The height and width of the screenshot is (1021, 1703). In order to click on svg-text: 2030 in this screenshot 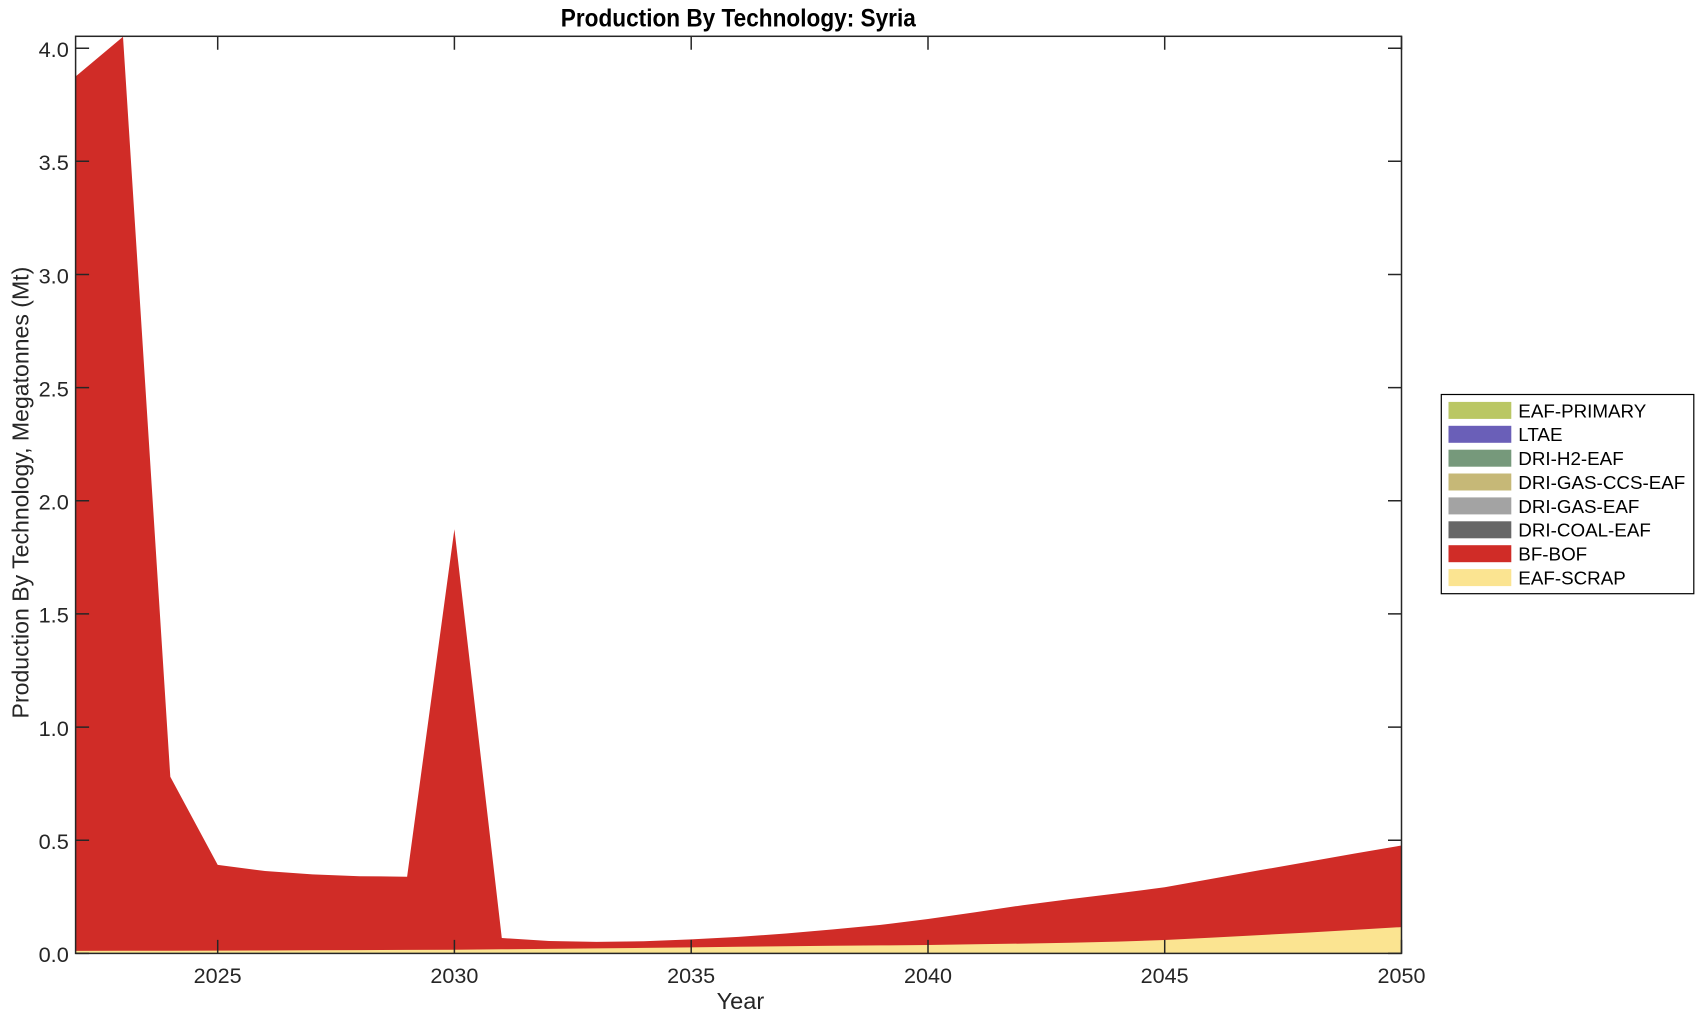, I will do `click(454, 976)`.